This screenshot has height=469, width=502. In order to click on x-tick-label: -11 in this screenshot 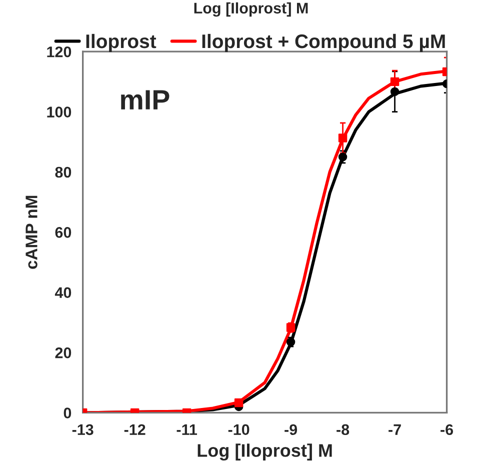, I will do `click(187, 429)`.